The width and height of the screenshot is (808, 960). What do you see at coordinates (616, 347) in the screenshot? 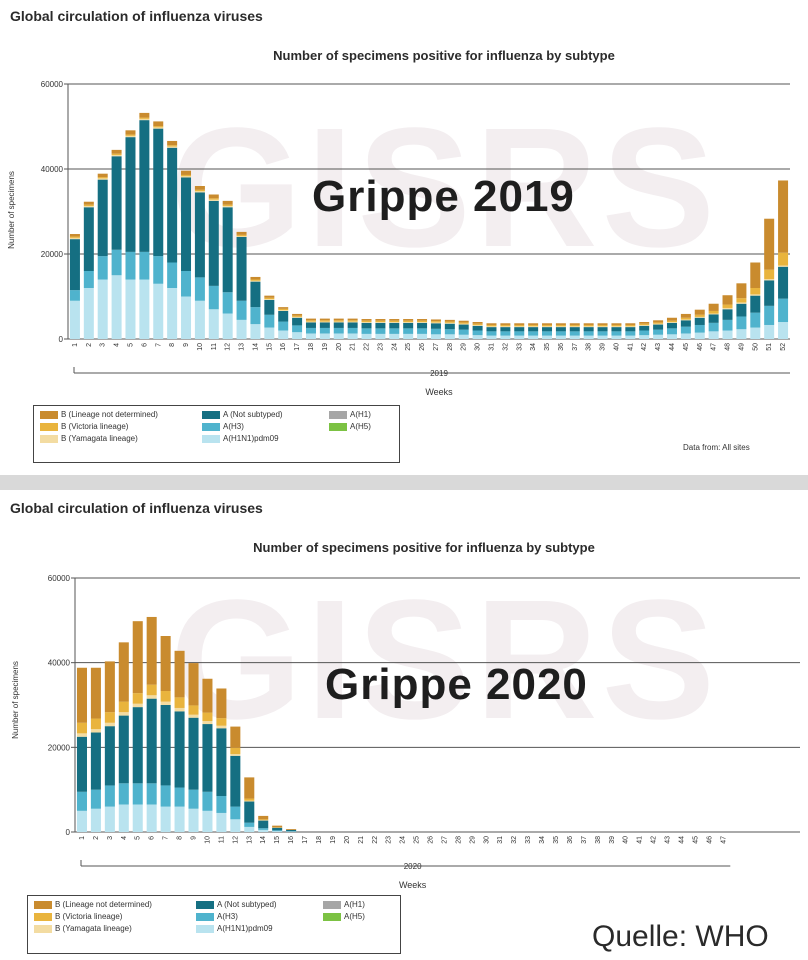
I see `x-tick-label: 40` at bounding box center [616, 347].